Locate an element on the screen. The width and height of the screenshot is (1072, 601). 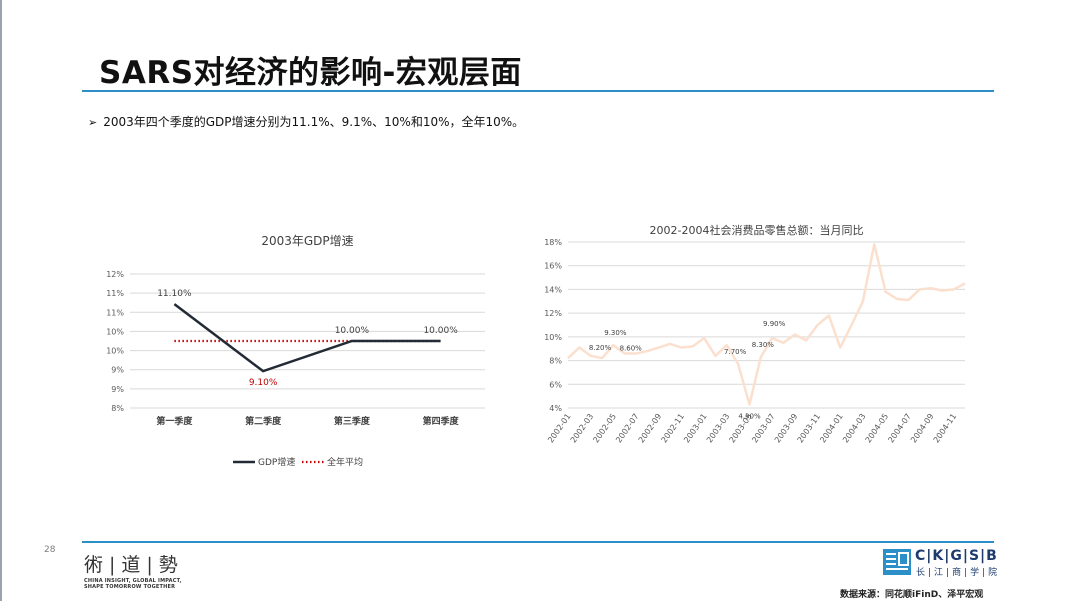
logo-tagline-1: CHINA INSIGHT, GLOBAL IMPACT, is located at coordinates (133, 581).